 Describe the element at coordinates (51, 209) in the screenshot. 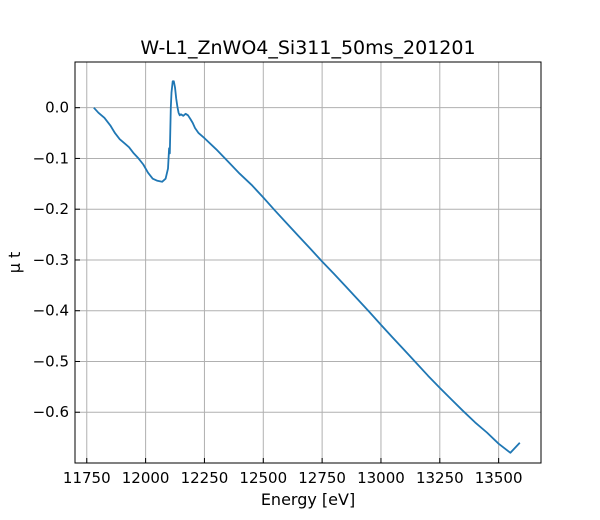

I see `y-tick-label: −0.2` at that location.